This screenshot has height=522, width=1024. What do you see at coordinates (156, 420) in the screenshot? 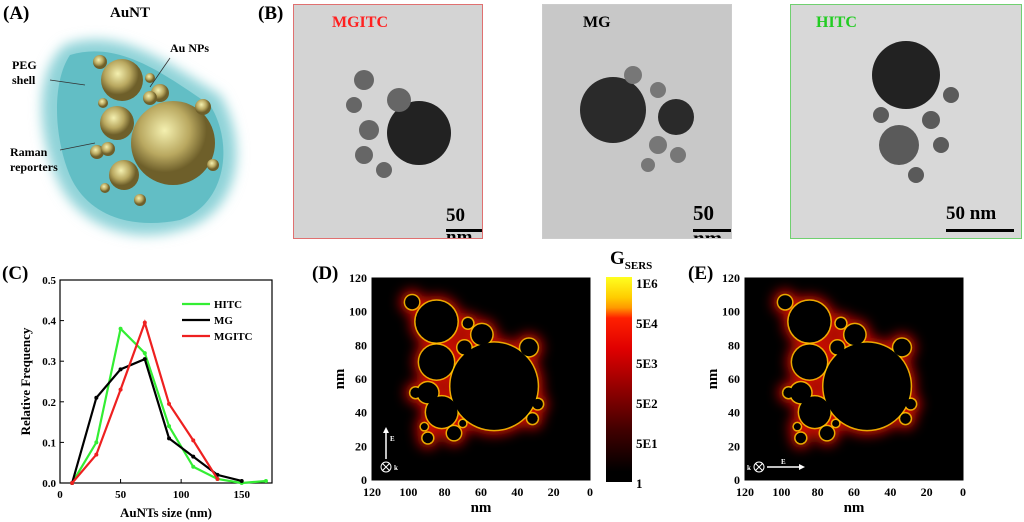
I see `series-line-mg` at bounding box center [156, 420].